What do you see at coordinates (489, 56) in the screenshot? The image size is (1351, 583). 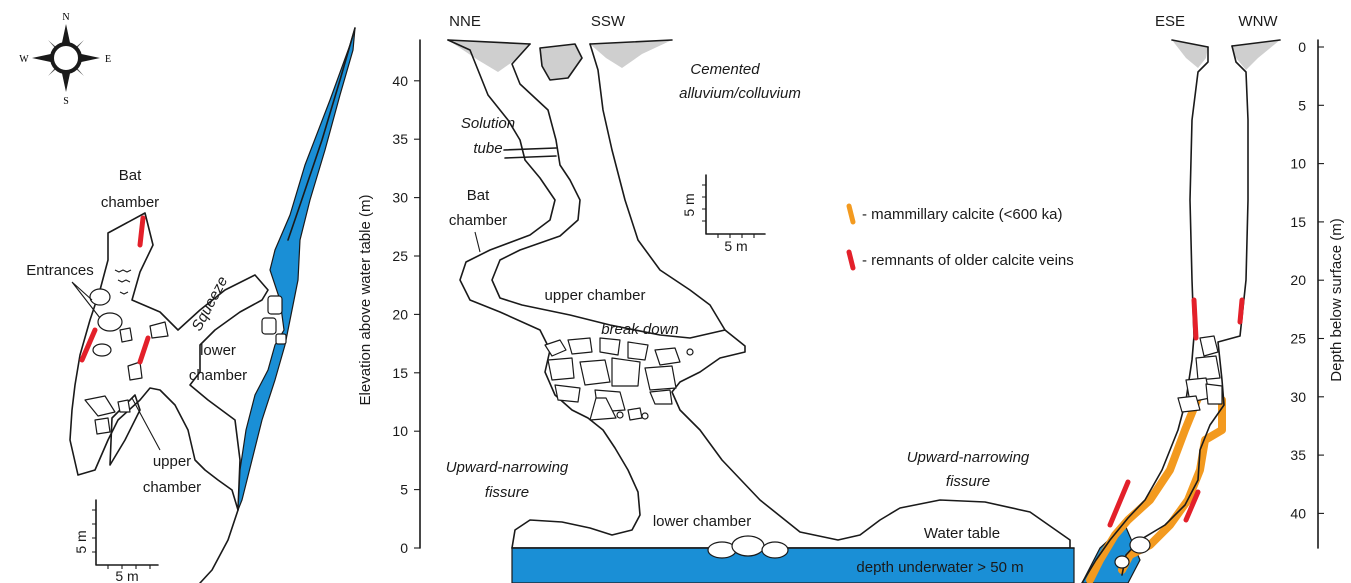 I see `sediment-left` at bounding box center [489, 56].